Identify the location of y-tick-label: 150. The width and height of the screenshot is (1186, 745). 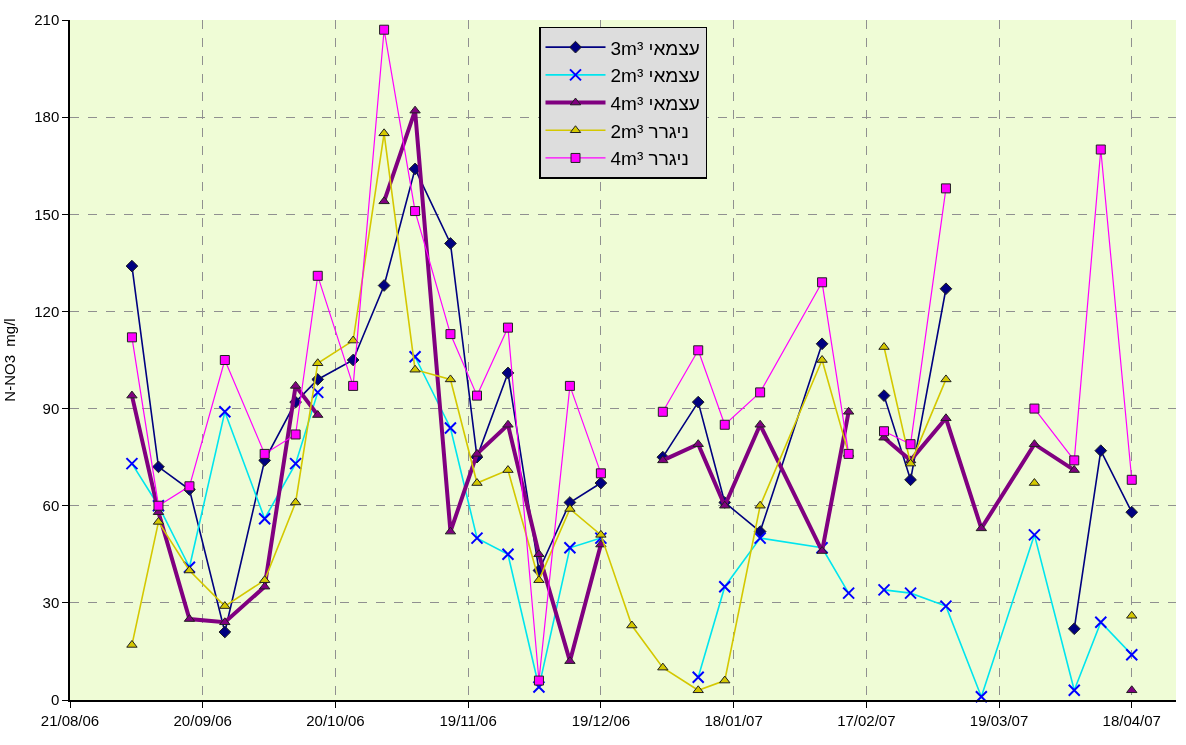
(47, 214).